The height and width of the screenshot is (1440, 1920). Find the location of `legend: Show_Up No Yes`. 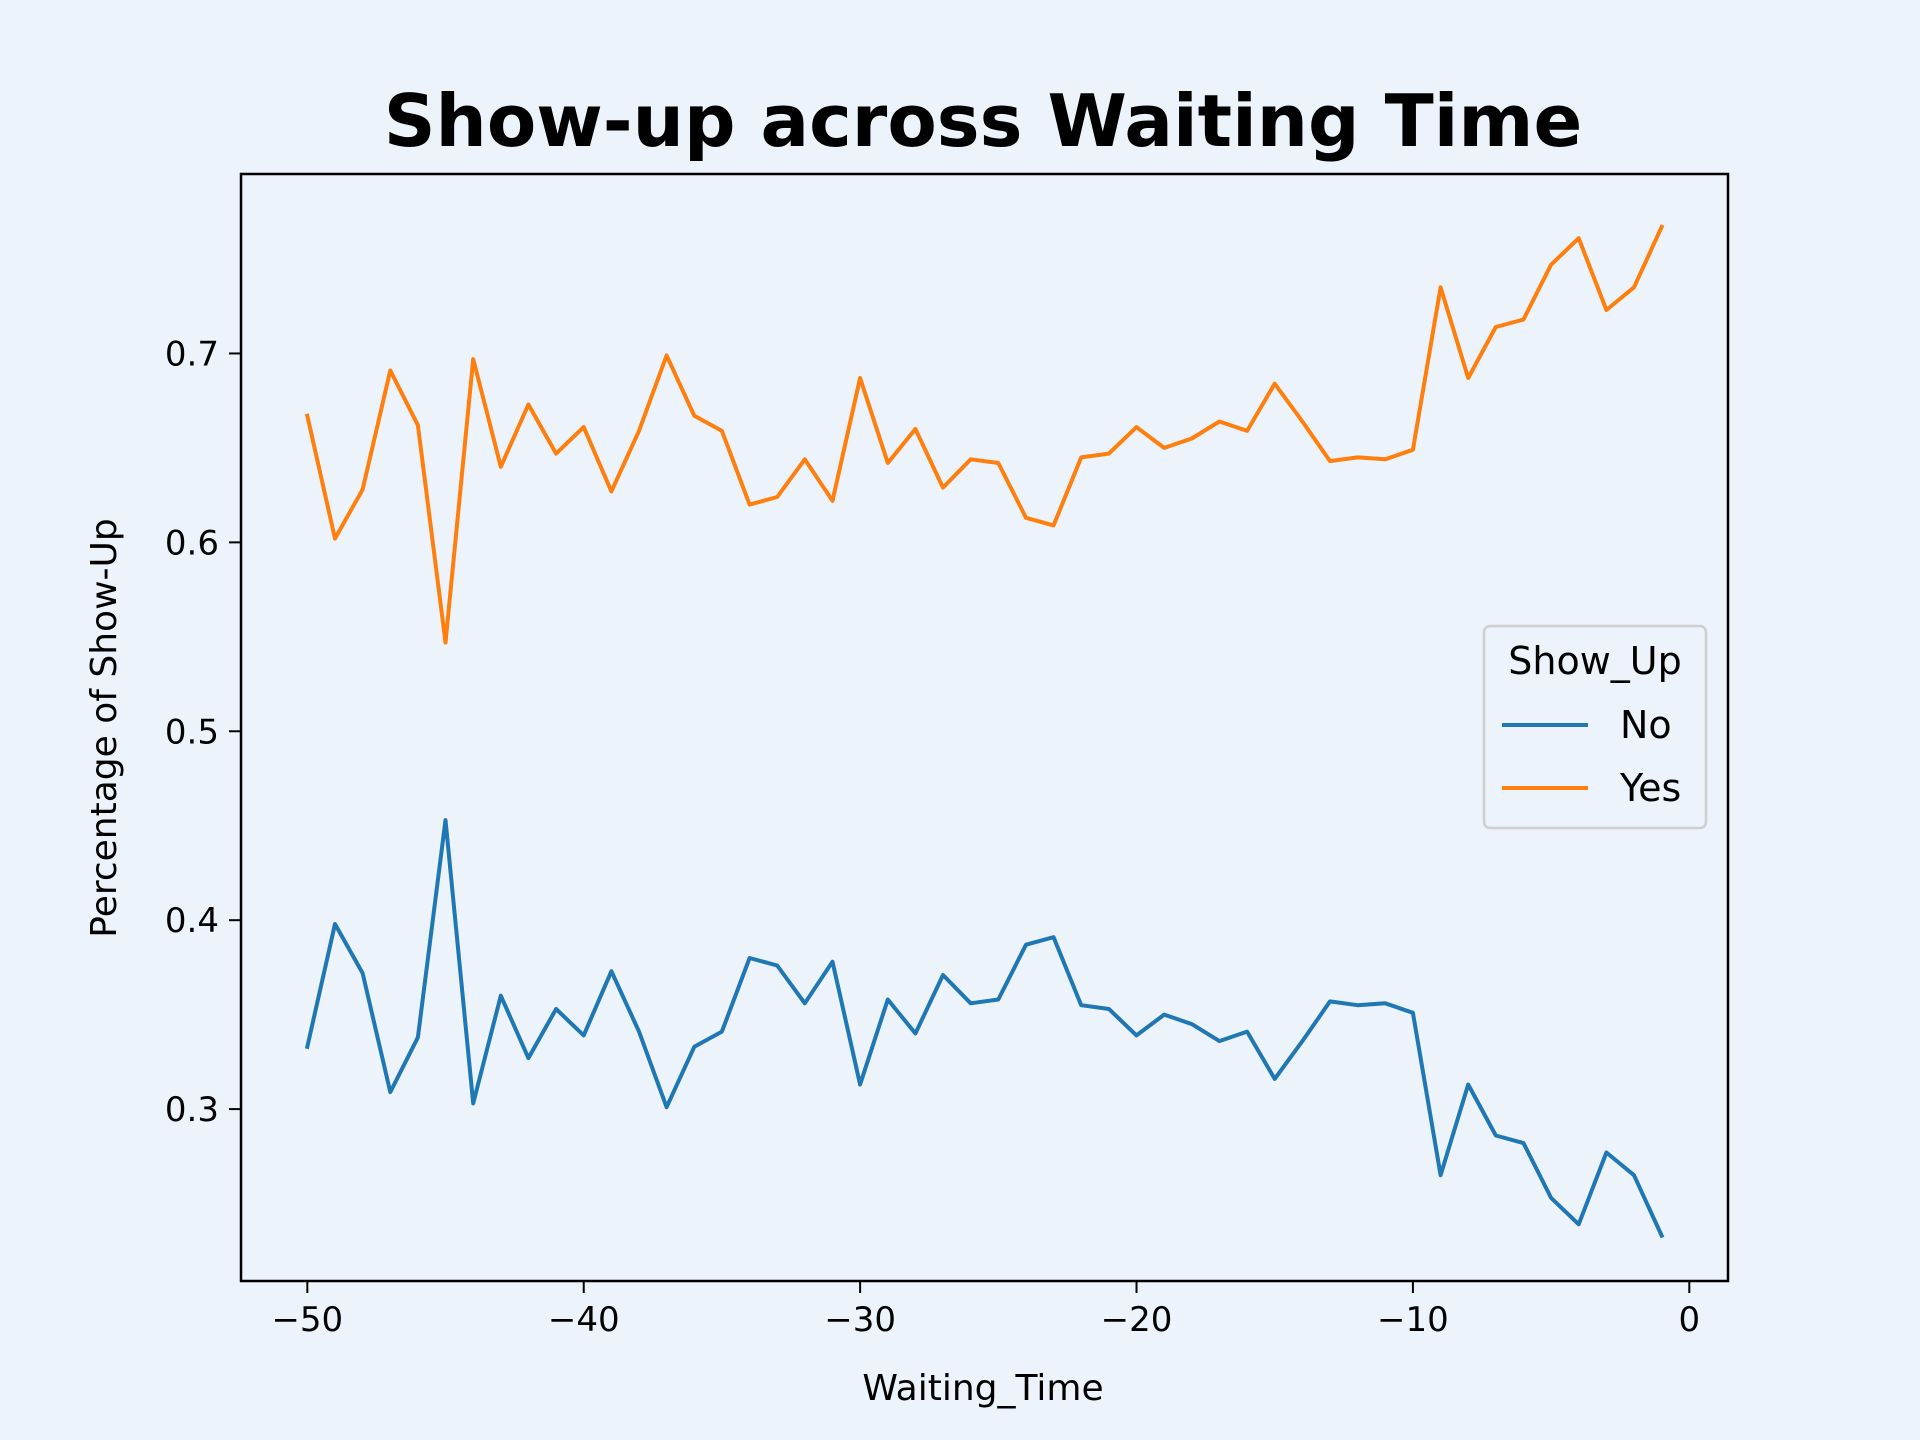

legend: Show_Up No Yes is located at coordinates (1595, 727).